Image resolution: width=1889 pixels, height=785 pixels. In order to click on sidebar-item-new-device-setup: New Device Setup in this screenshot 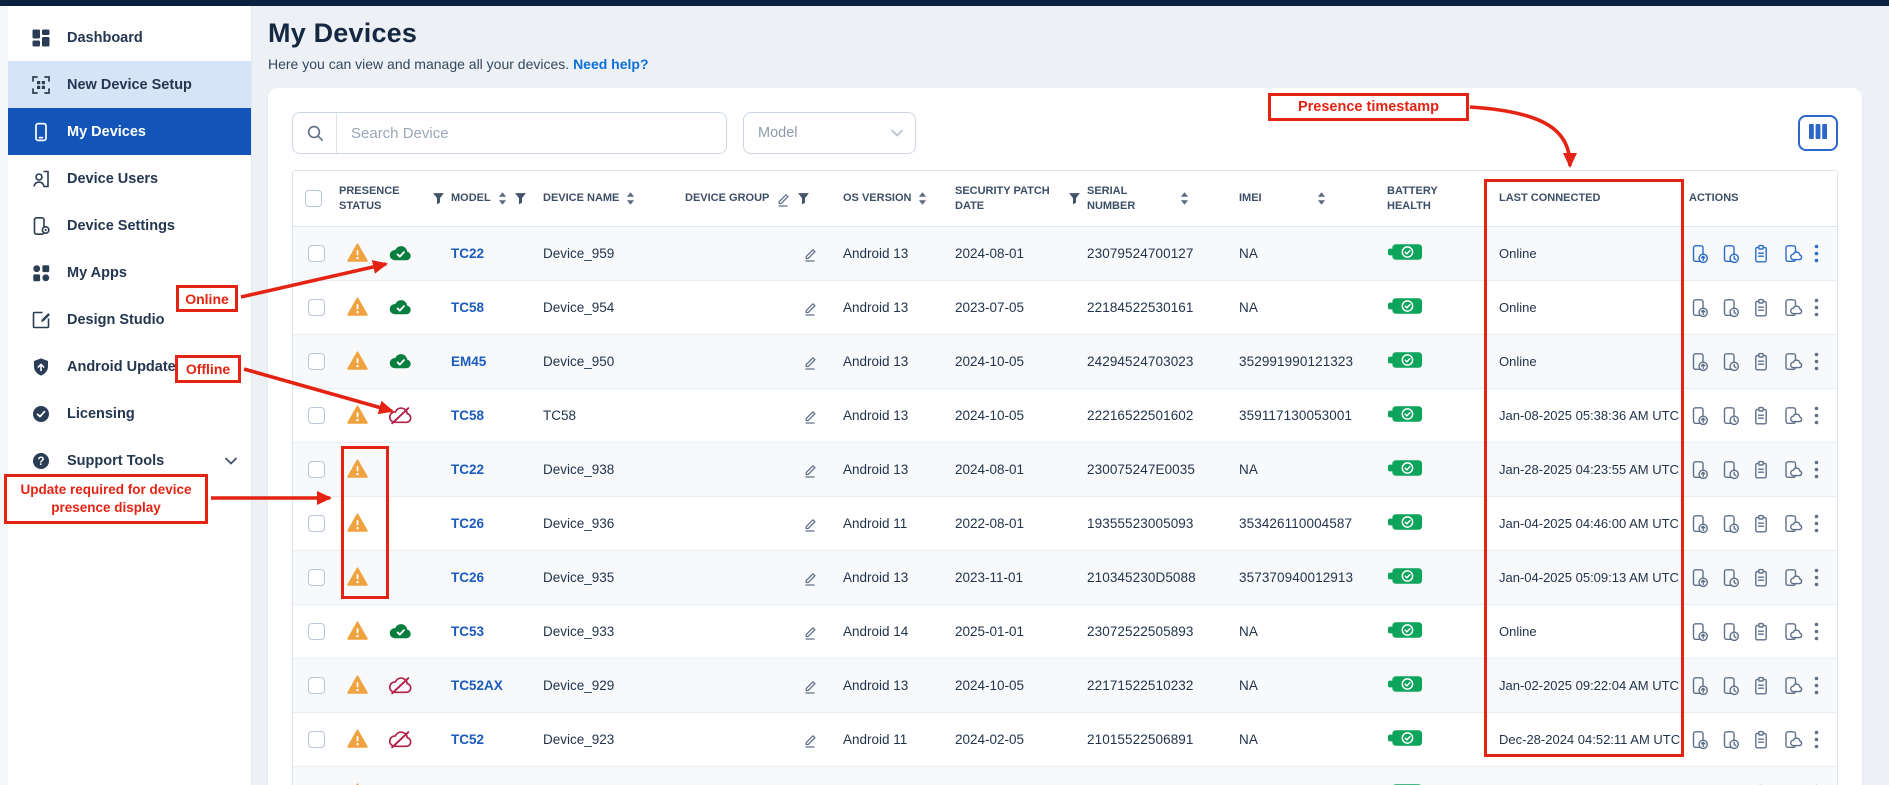, I will do `click(129, 84)`.